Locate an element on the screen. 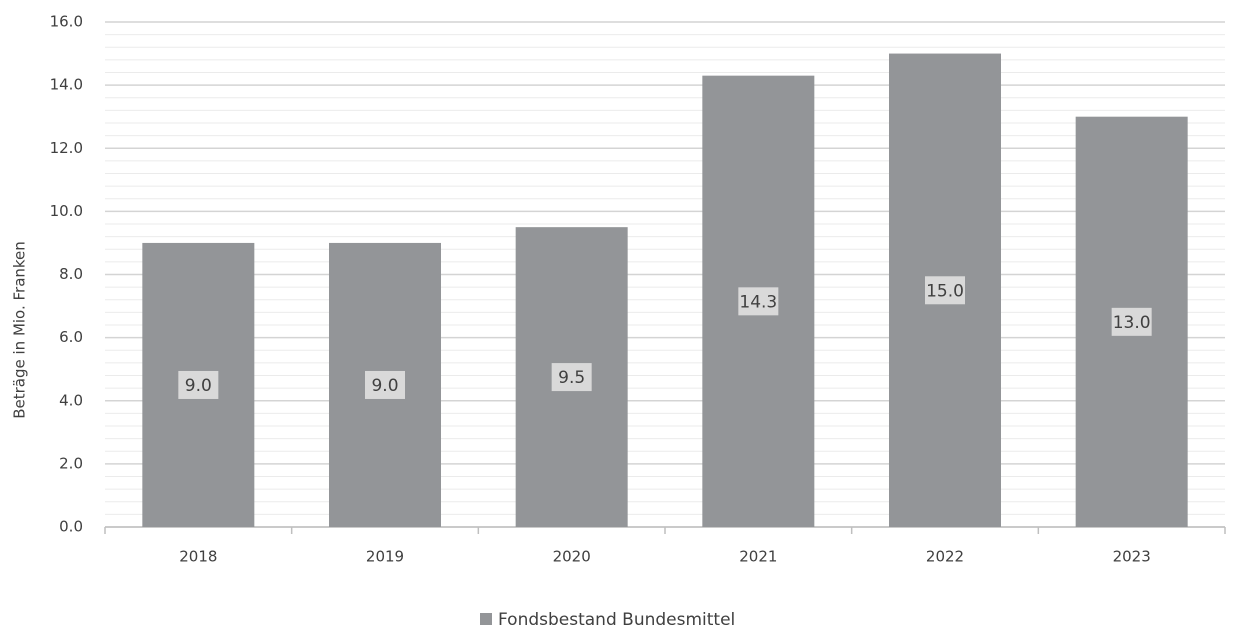  y-tick-label: 2.0 is located at coordinates (71, 463).